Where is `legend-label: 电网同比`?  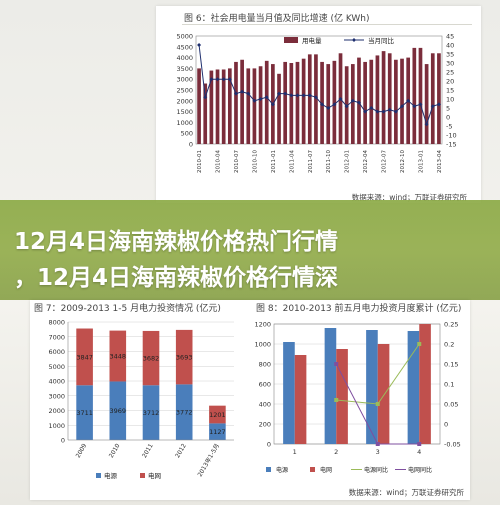
legend-label: 电网同比 is located at coordinates (420, 470).